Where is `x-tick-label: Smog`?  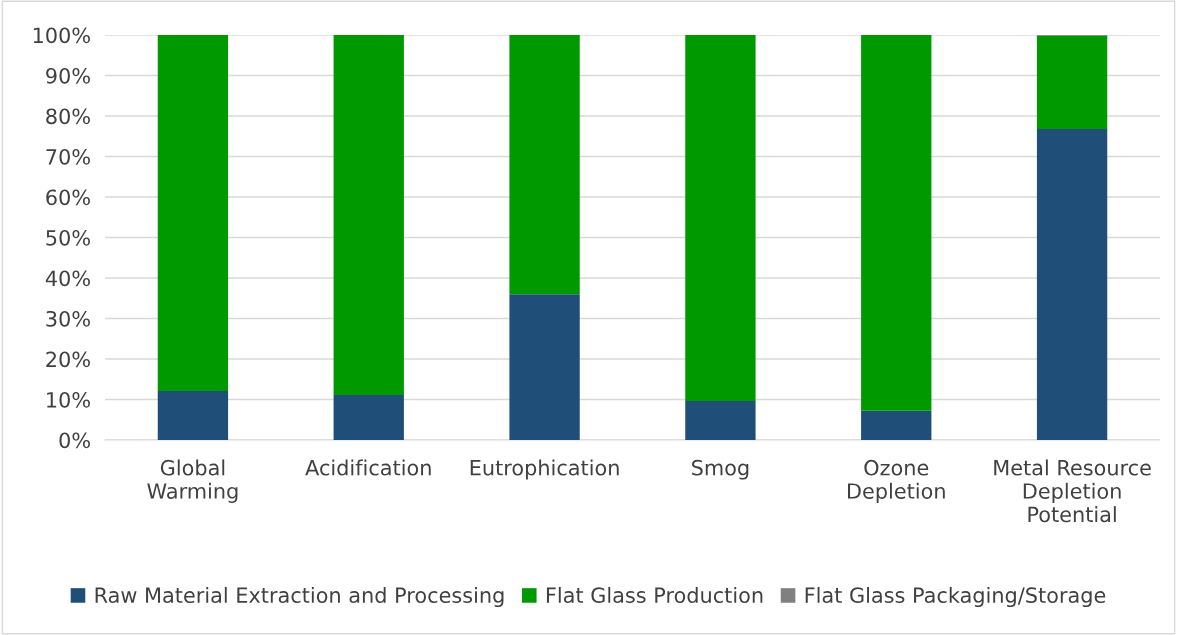
x-tick-label: Smog is located at coordinates (720, 469).